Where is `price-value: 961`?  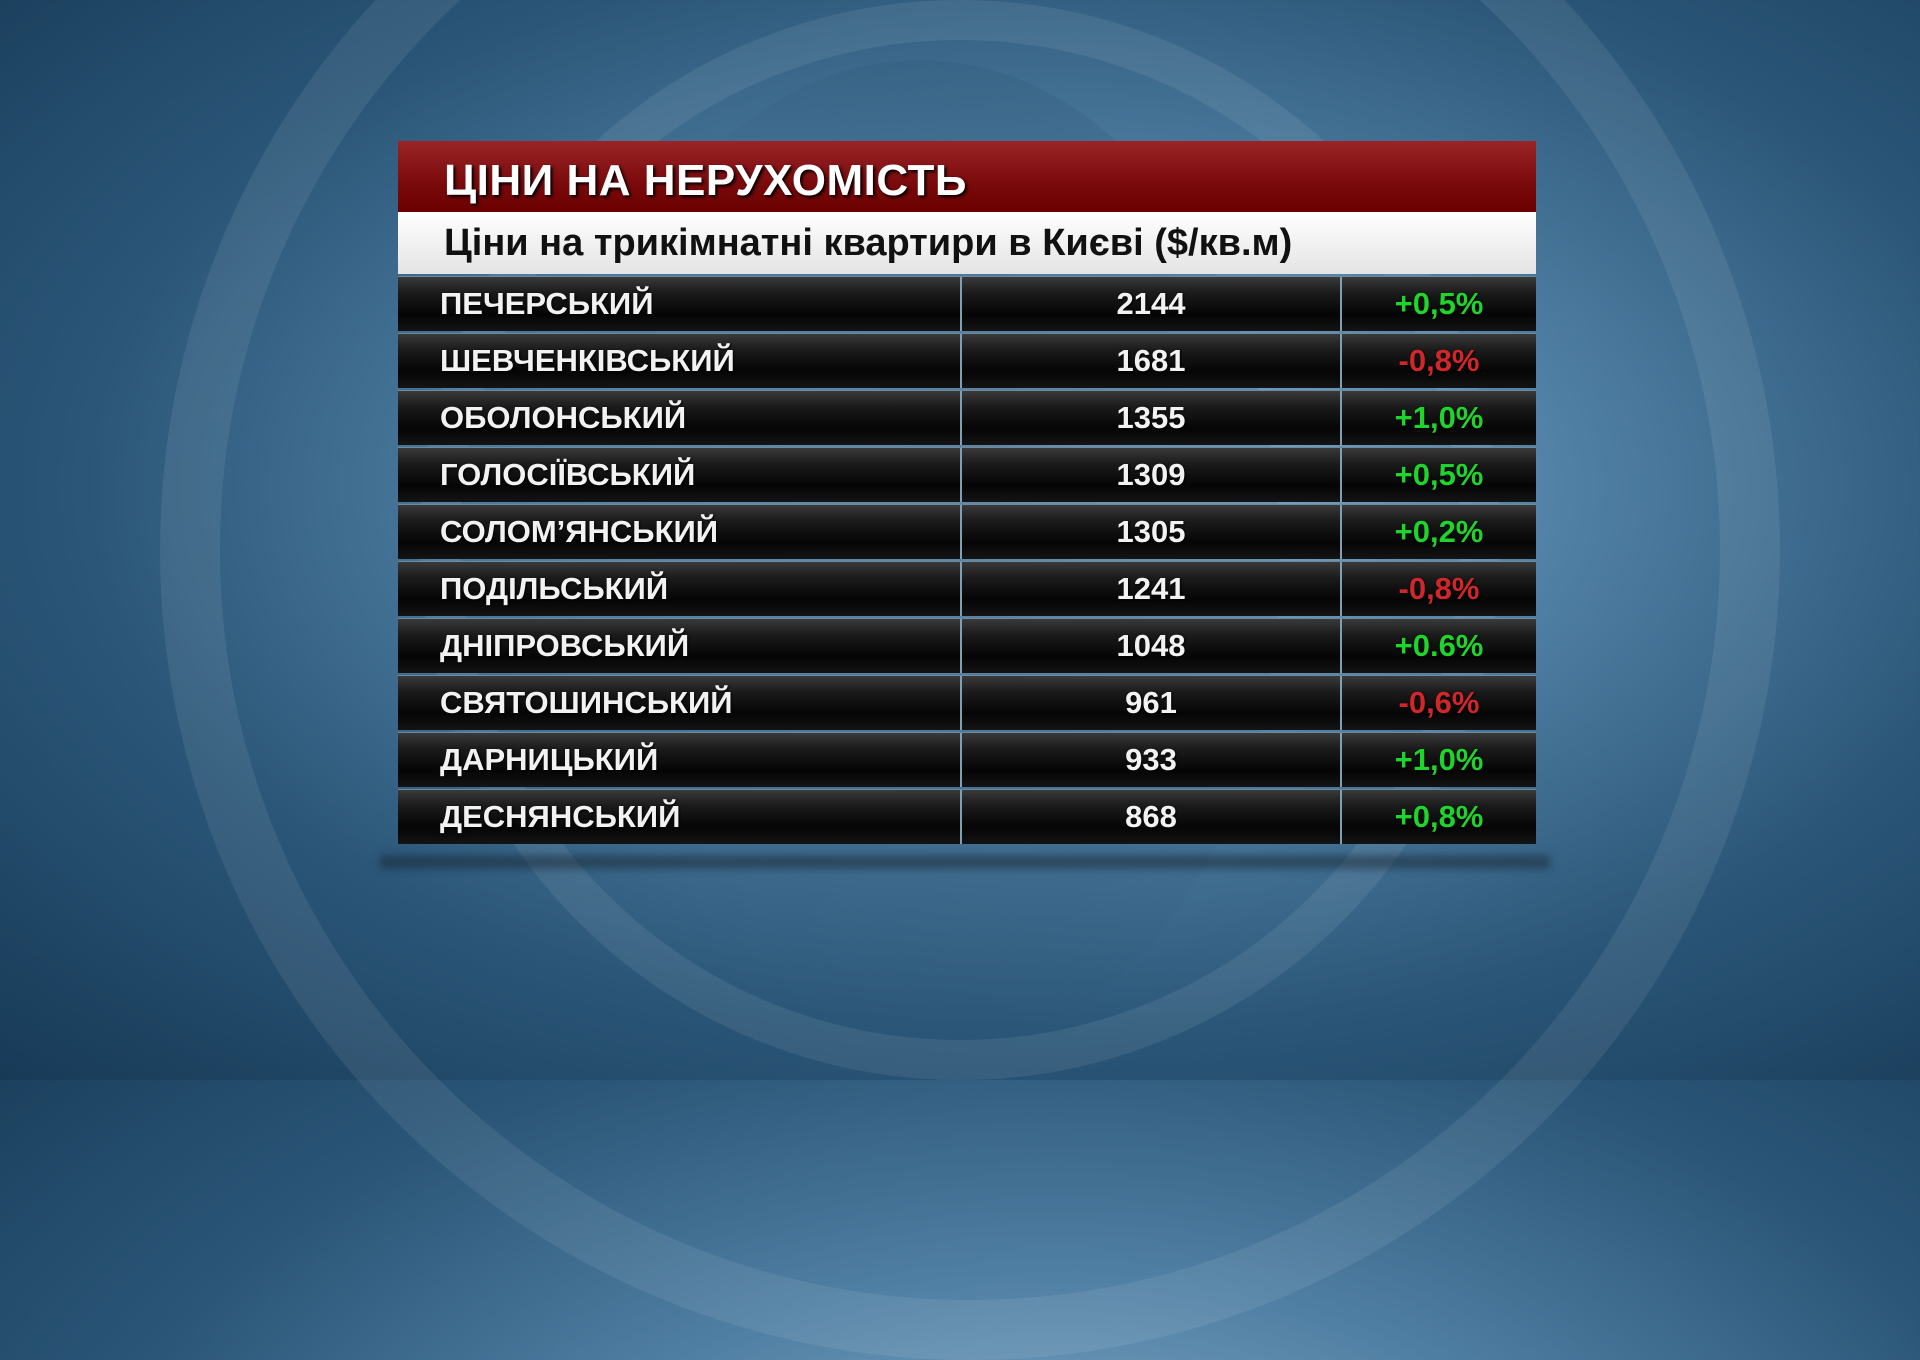
price-value: 961 is located at coordinates (1152, 703).